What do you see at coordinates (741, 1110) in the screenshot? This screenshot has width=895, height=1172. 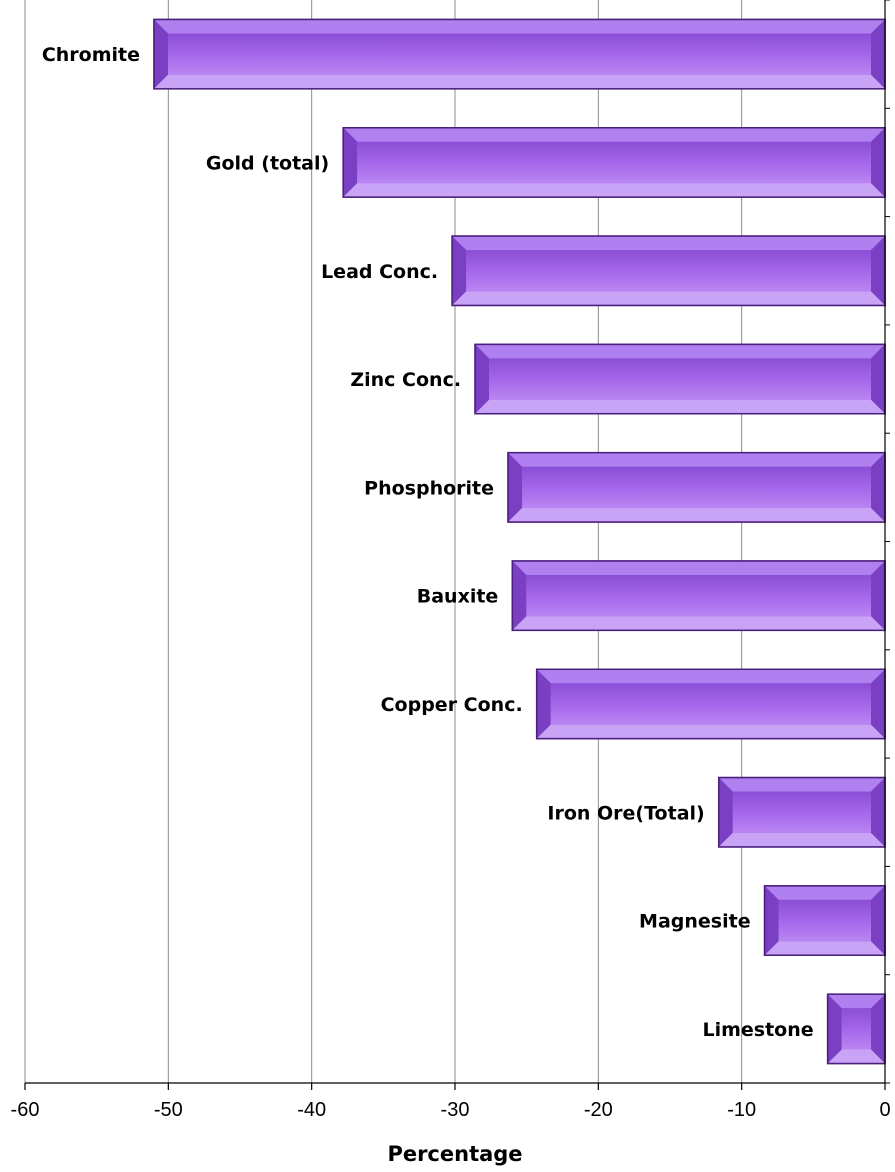 I see `x-tick-label: -10` at bounding box center [741, 1110].